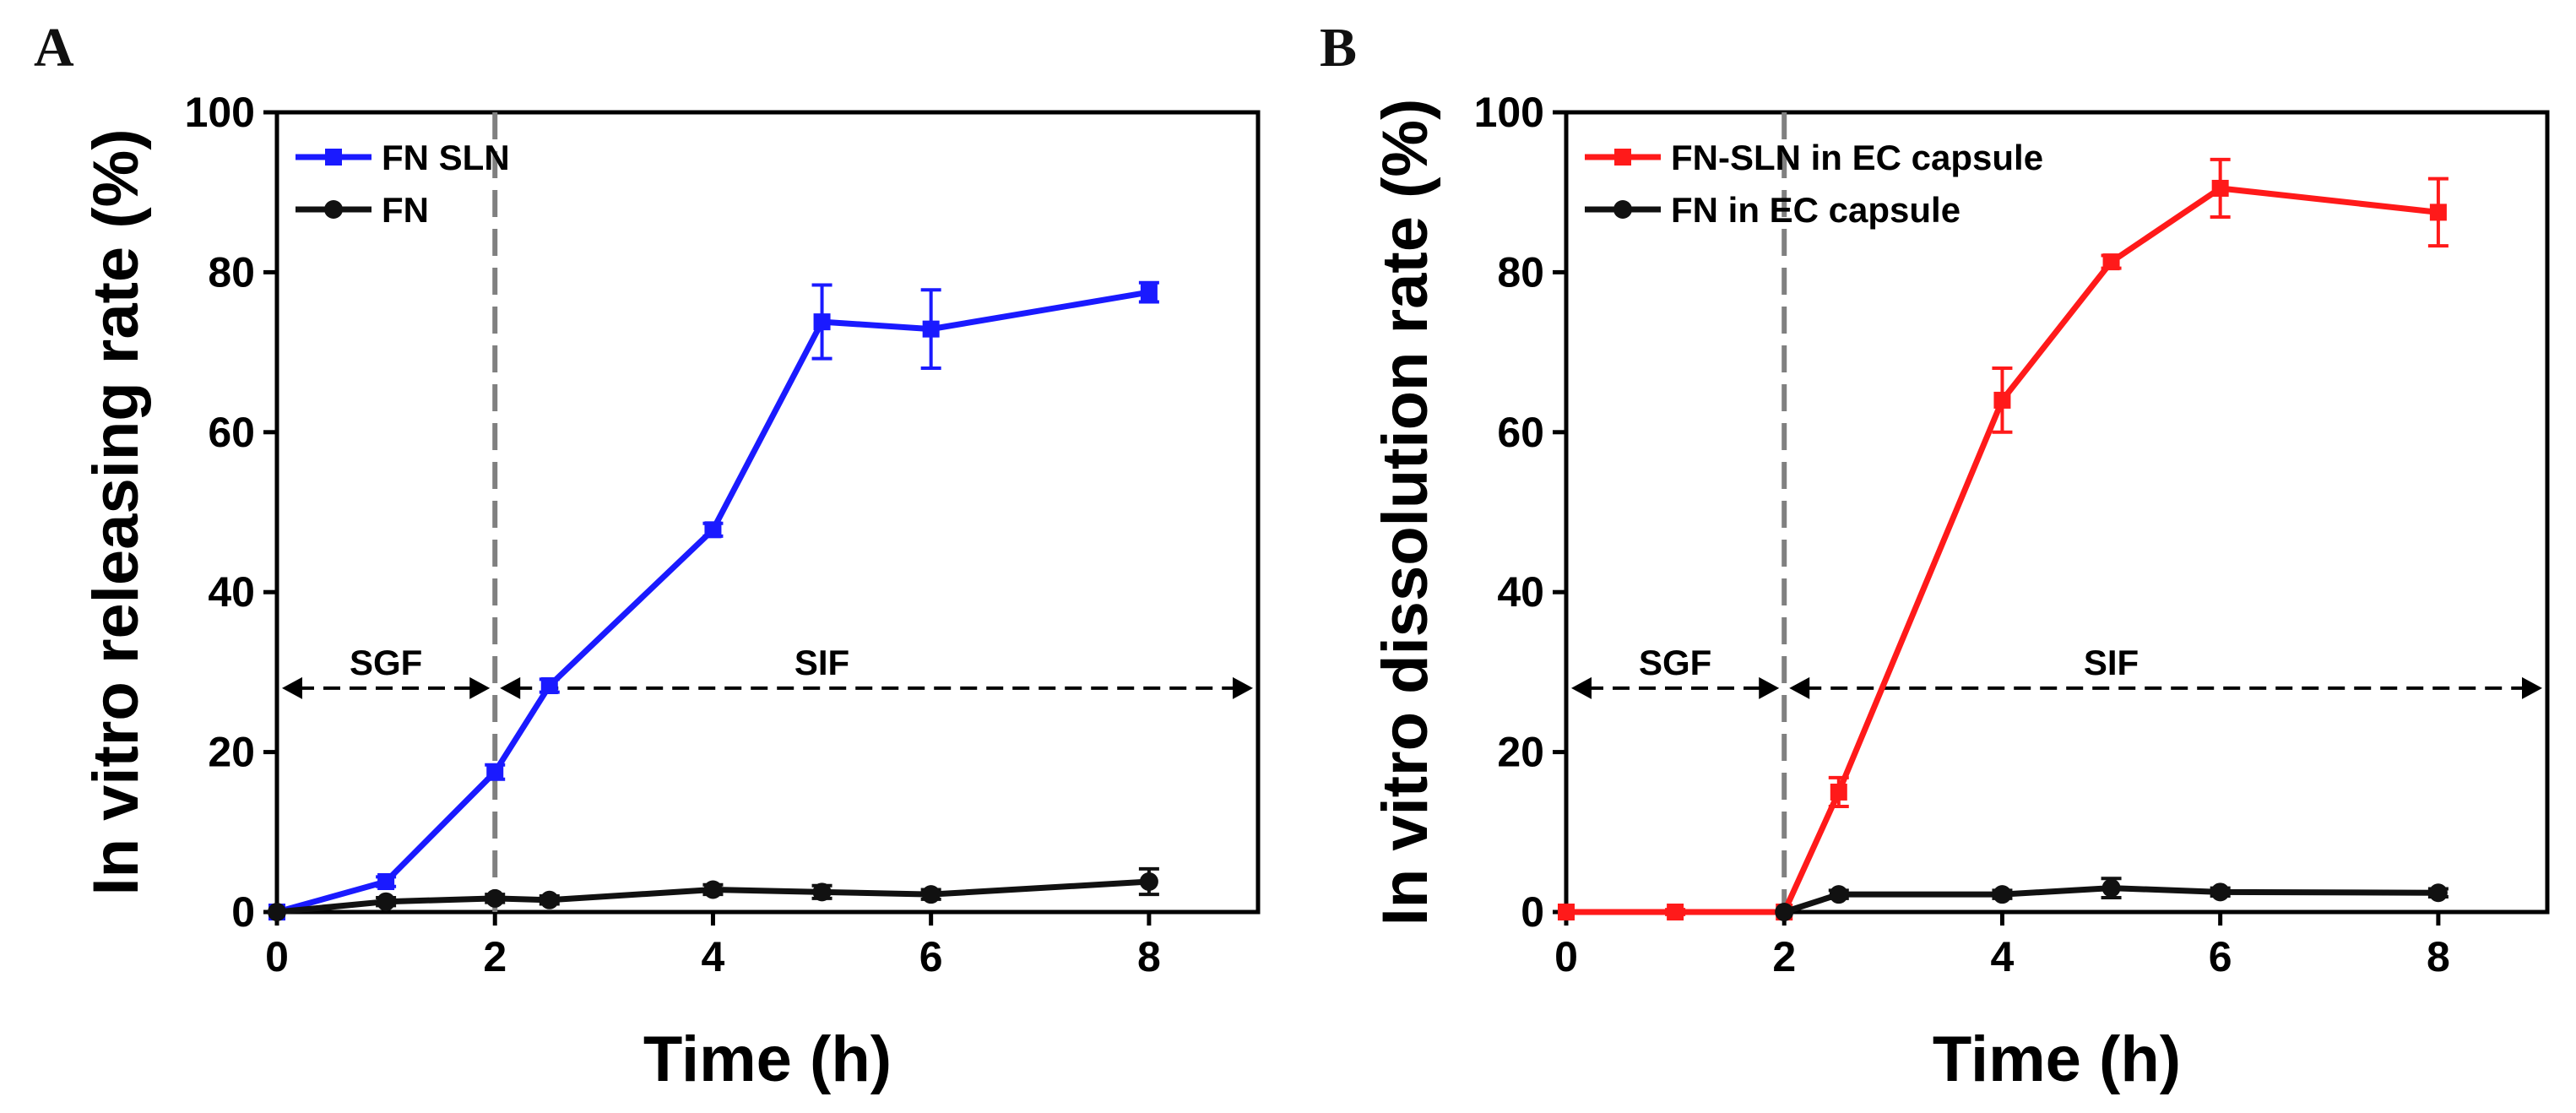 Image resolution: width=2576 pixels, height=1113 pixels. I want to click on legend-entry: FN in EC capsule, so click(1773, 210).